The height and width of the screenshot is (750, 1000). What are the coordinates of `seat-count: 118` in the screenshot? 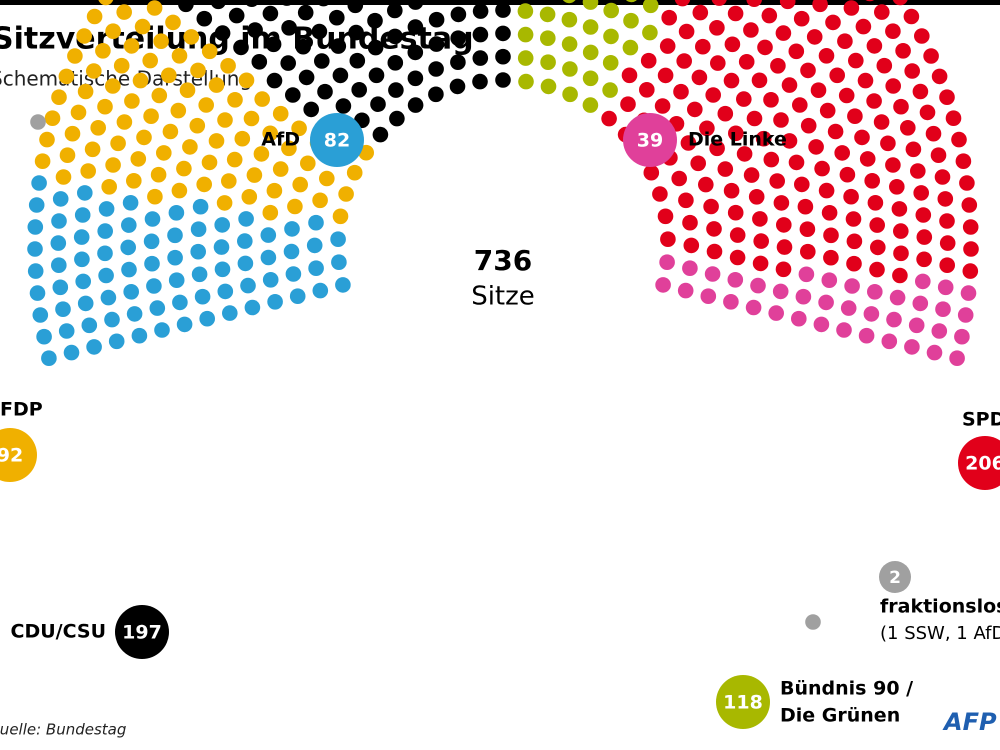 It's located at (743, 703).